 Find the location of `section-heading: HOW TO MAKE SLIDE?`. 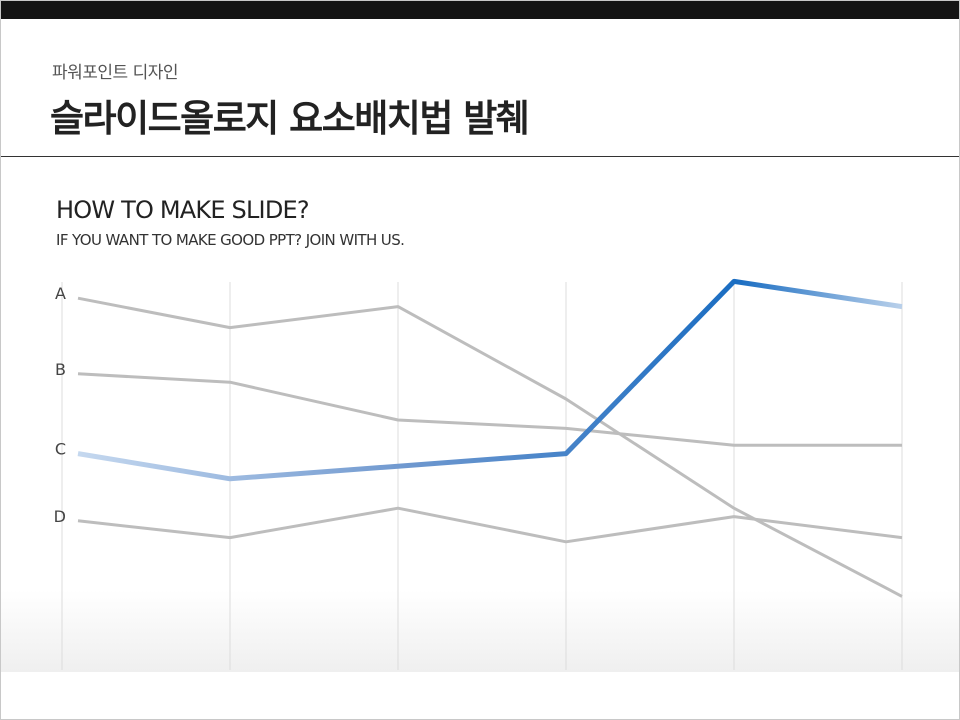

section-heading: HOW TO MAKE SLIDE? is located at coordinates (183, 210).